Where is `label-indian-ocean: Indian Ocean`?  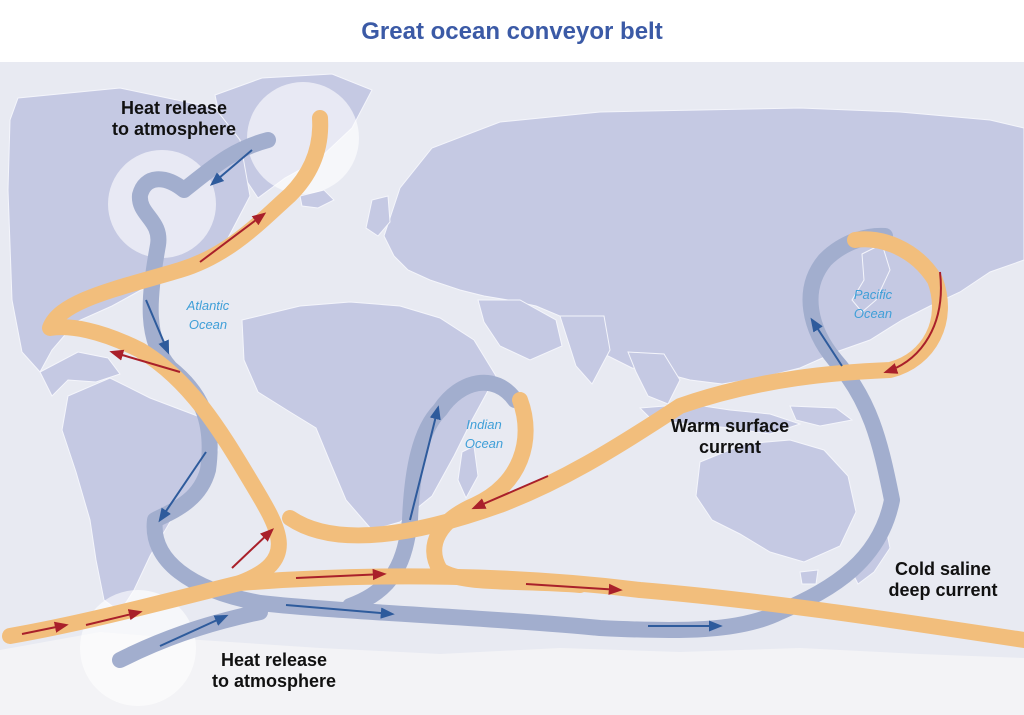 label-indian-ocean: Indian Ocean is located at coordinates (484, 434).